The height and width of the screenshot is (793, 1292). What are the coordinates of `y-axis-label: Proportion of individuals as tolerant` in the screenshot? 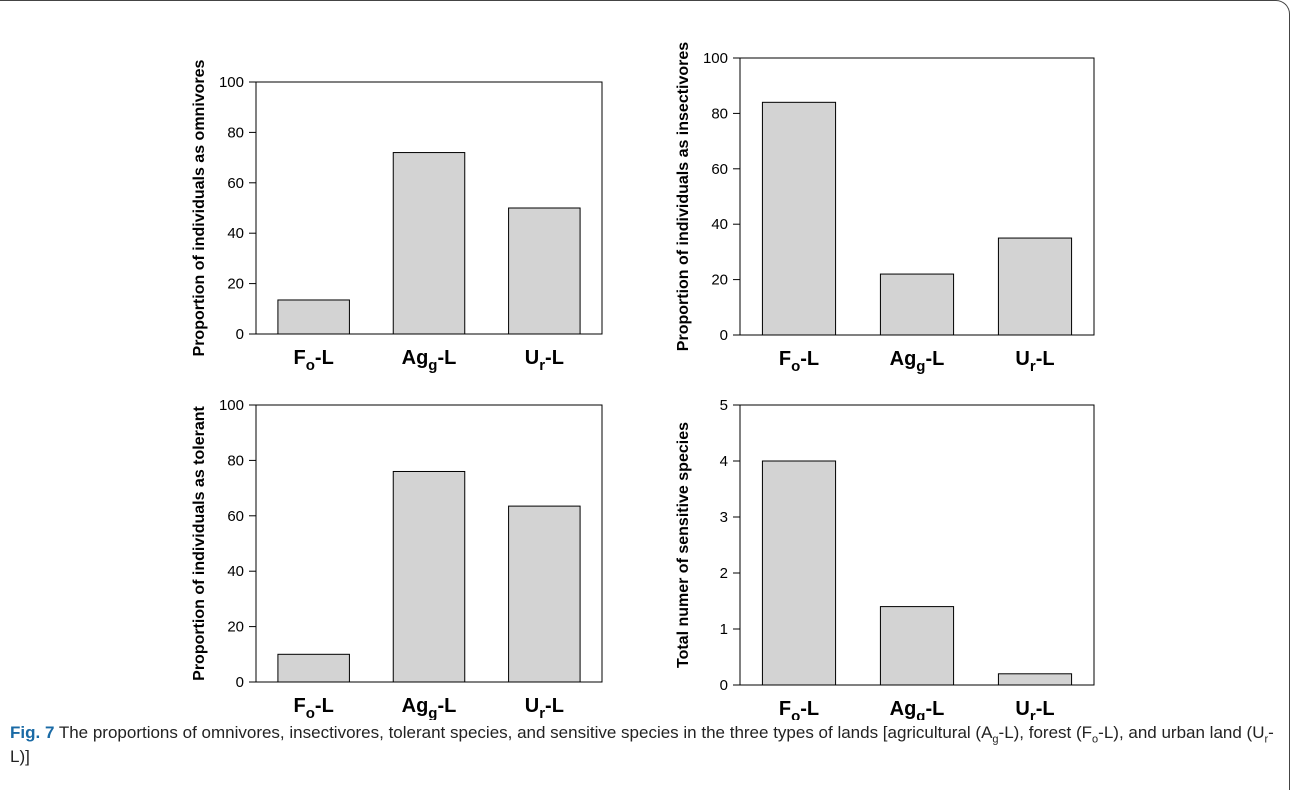 It's located at (199, 542).